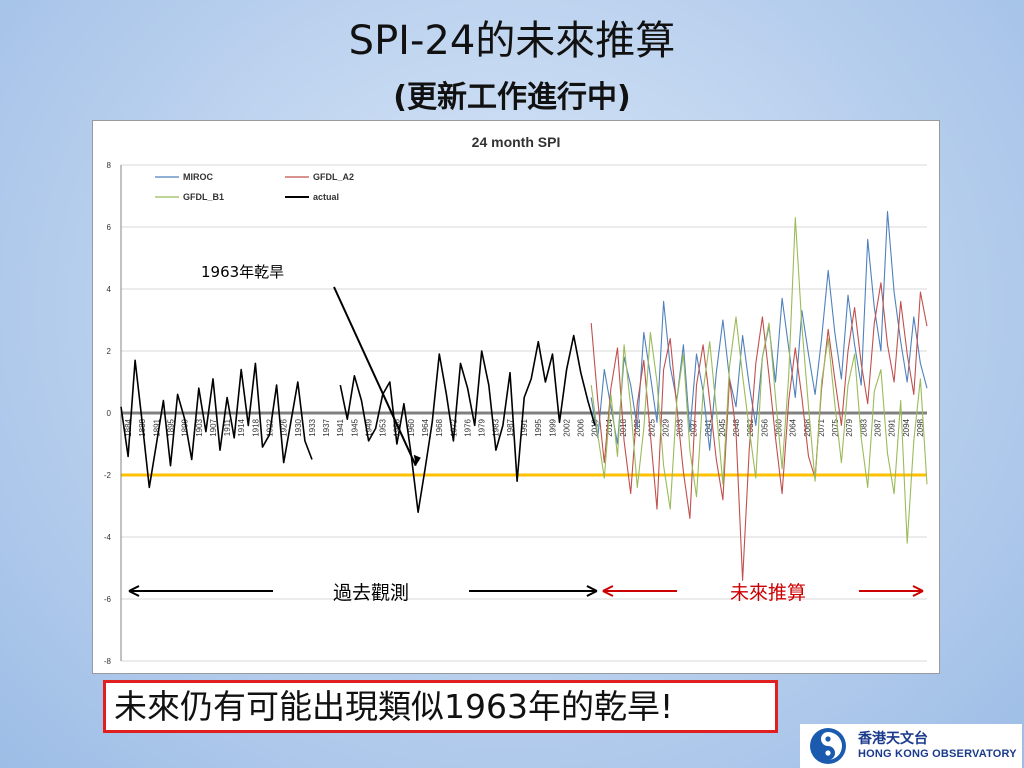 This screenshot has width=1024, height=768. Describe the element at coordinates (383, 427) in the screenshot. I see `x-tick-label: 1953` at that location.